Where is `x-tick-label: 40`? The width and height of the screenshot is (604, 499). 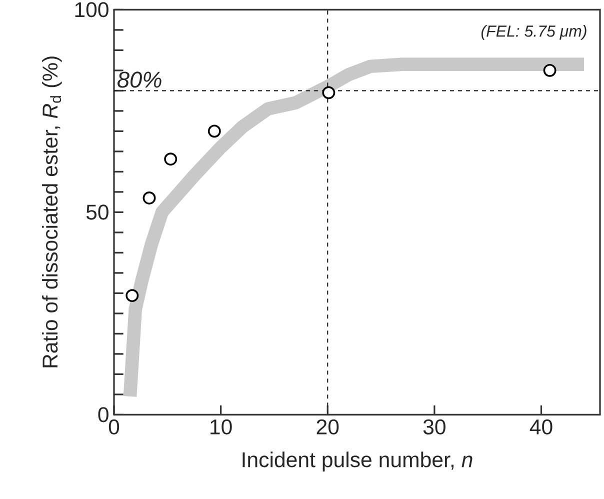
x-tick-label: 40 is located at coordinates (541, 427).